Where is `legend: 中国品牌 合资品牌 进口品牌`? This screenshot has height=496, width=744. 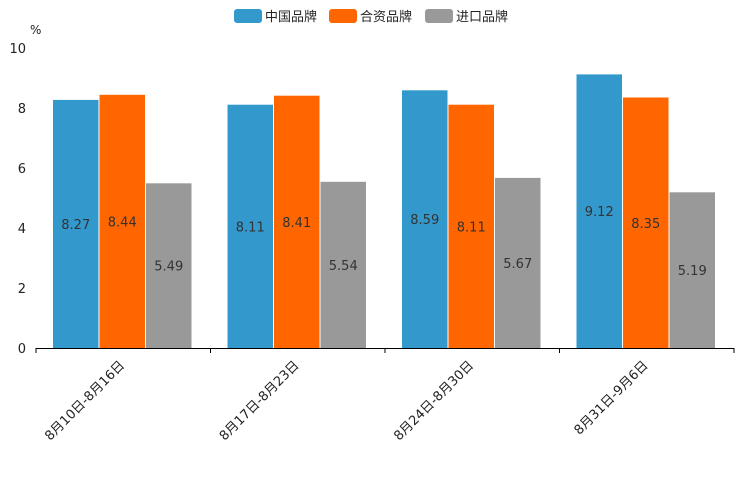 legend: 中国品牌 合资品牌 进口品牌 is located at coordinates (371, 17).